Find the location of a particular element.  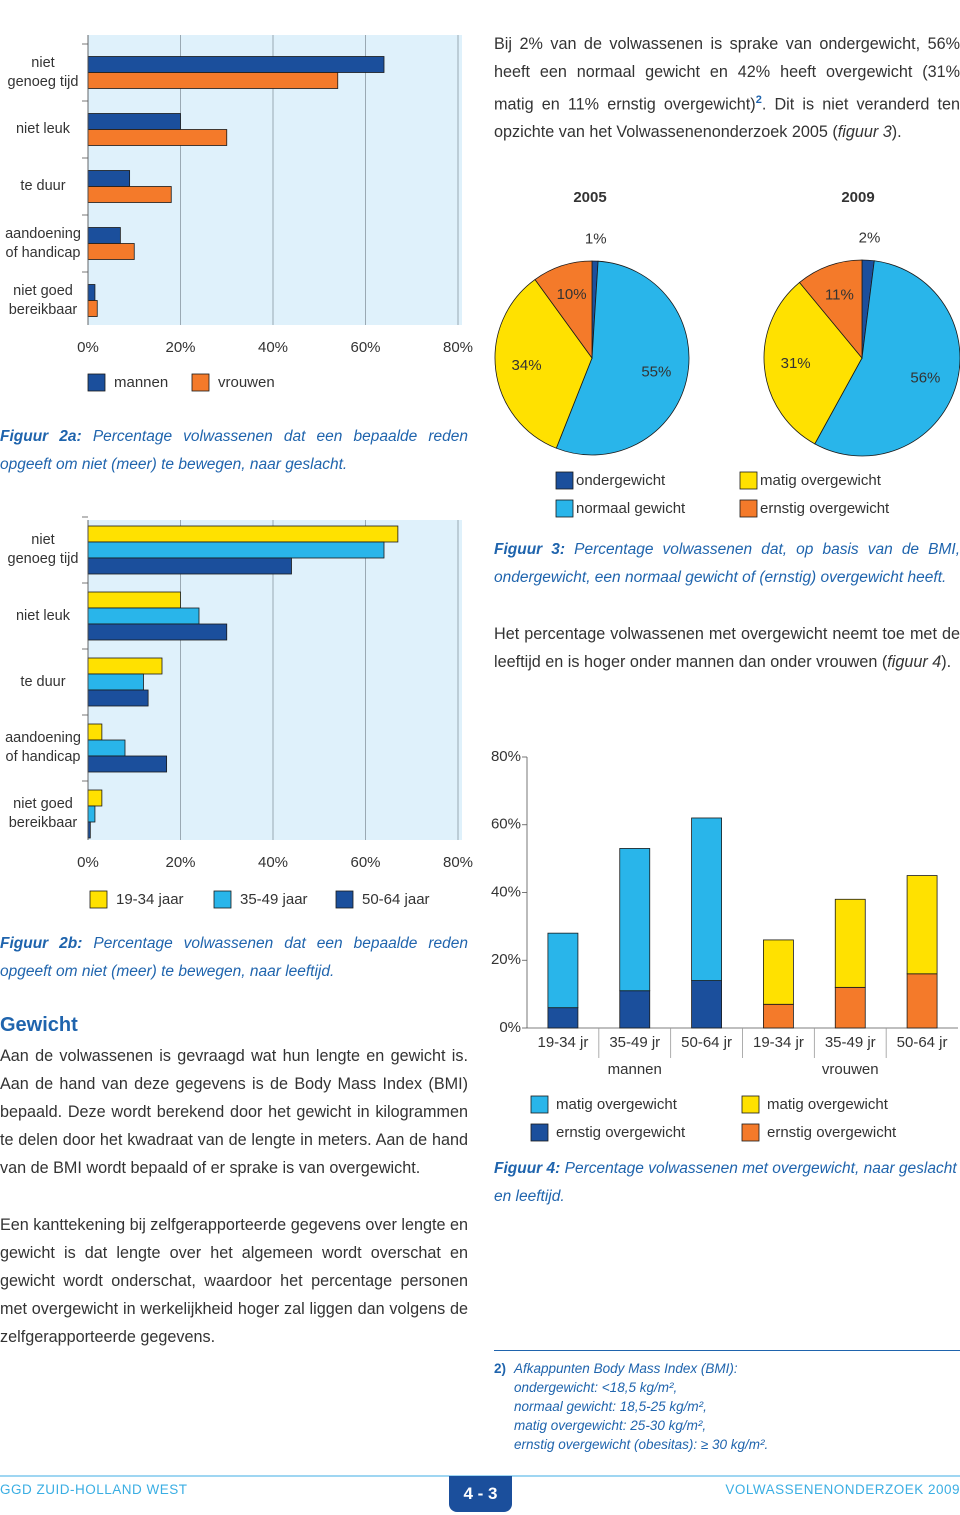

y-tick-label: 0% is located at coordinates (510, 1027).